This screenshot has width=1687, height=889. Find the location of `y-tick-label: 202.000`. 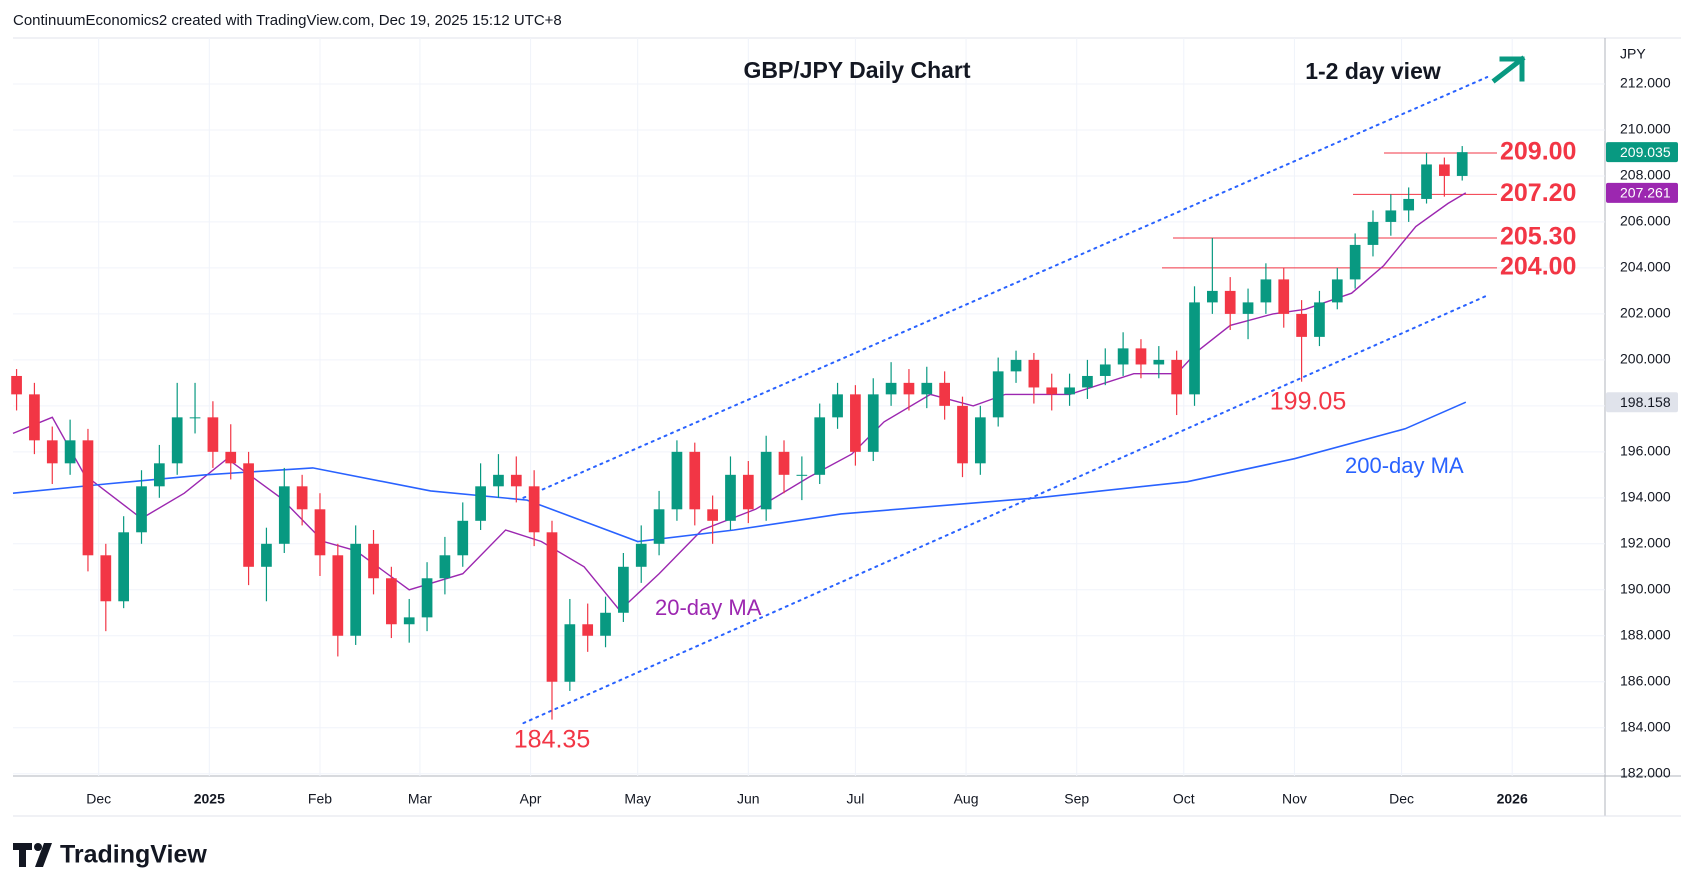

y-tick-label: 202.000 is located at coordinates (1645, 313).